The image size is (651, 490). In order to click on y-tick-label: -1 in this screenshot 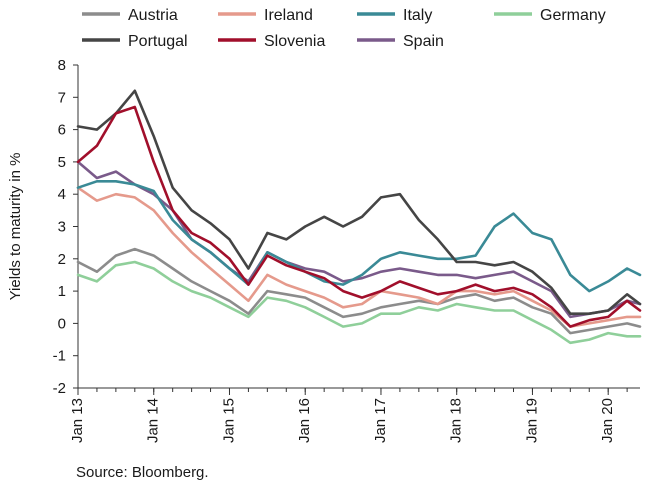, I will do `click(59, 356)`.